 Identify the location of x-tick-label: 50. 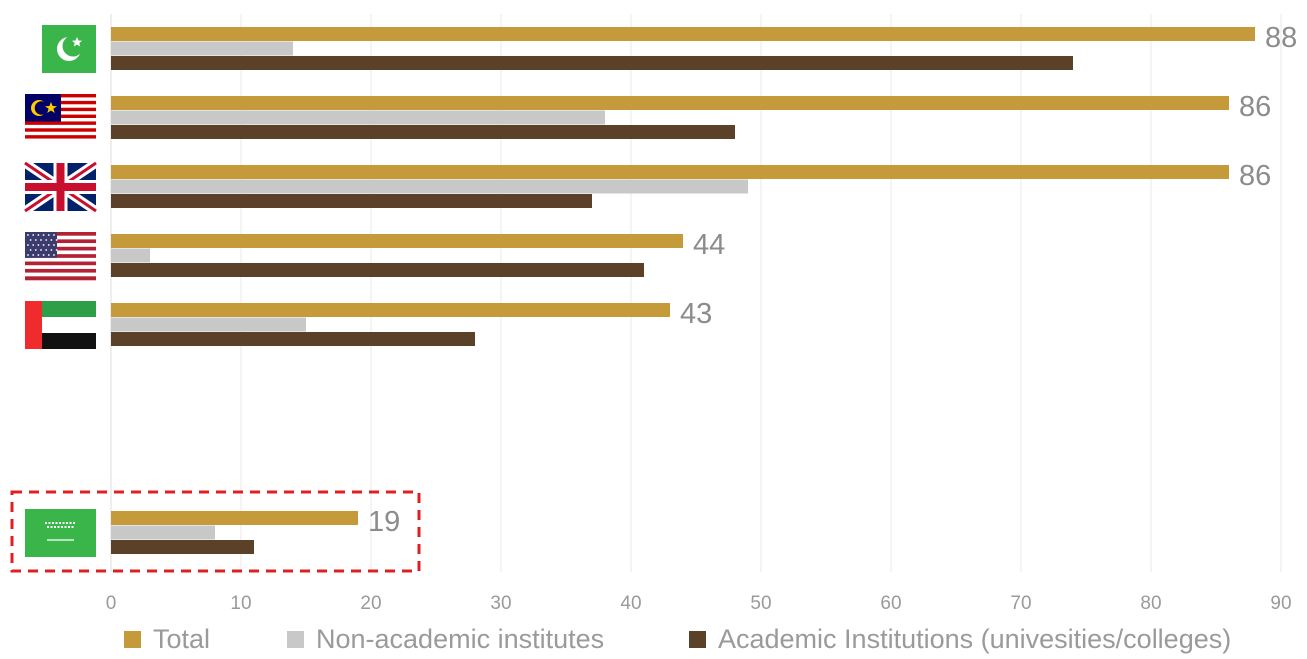
(760, 603).